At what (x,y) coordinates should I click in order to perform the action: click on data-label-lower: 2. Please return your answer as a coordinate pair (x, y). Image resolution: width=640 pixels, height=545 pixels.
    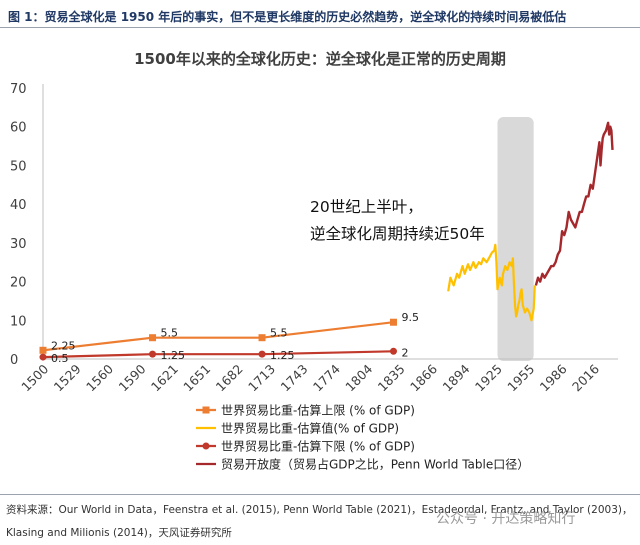
    Looking at the image, I should click on (404, 352).